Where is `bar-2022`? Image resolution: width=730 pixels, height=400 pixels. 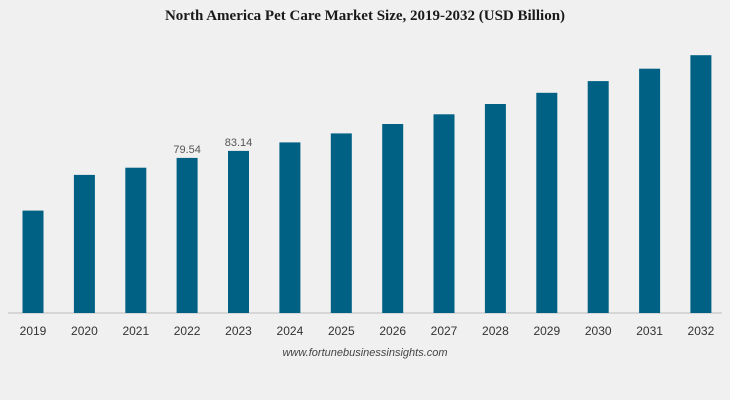 bar-2022 is located at coordinates (187, 235).